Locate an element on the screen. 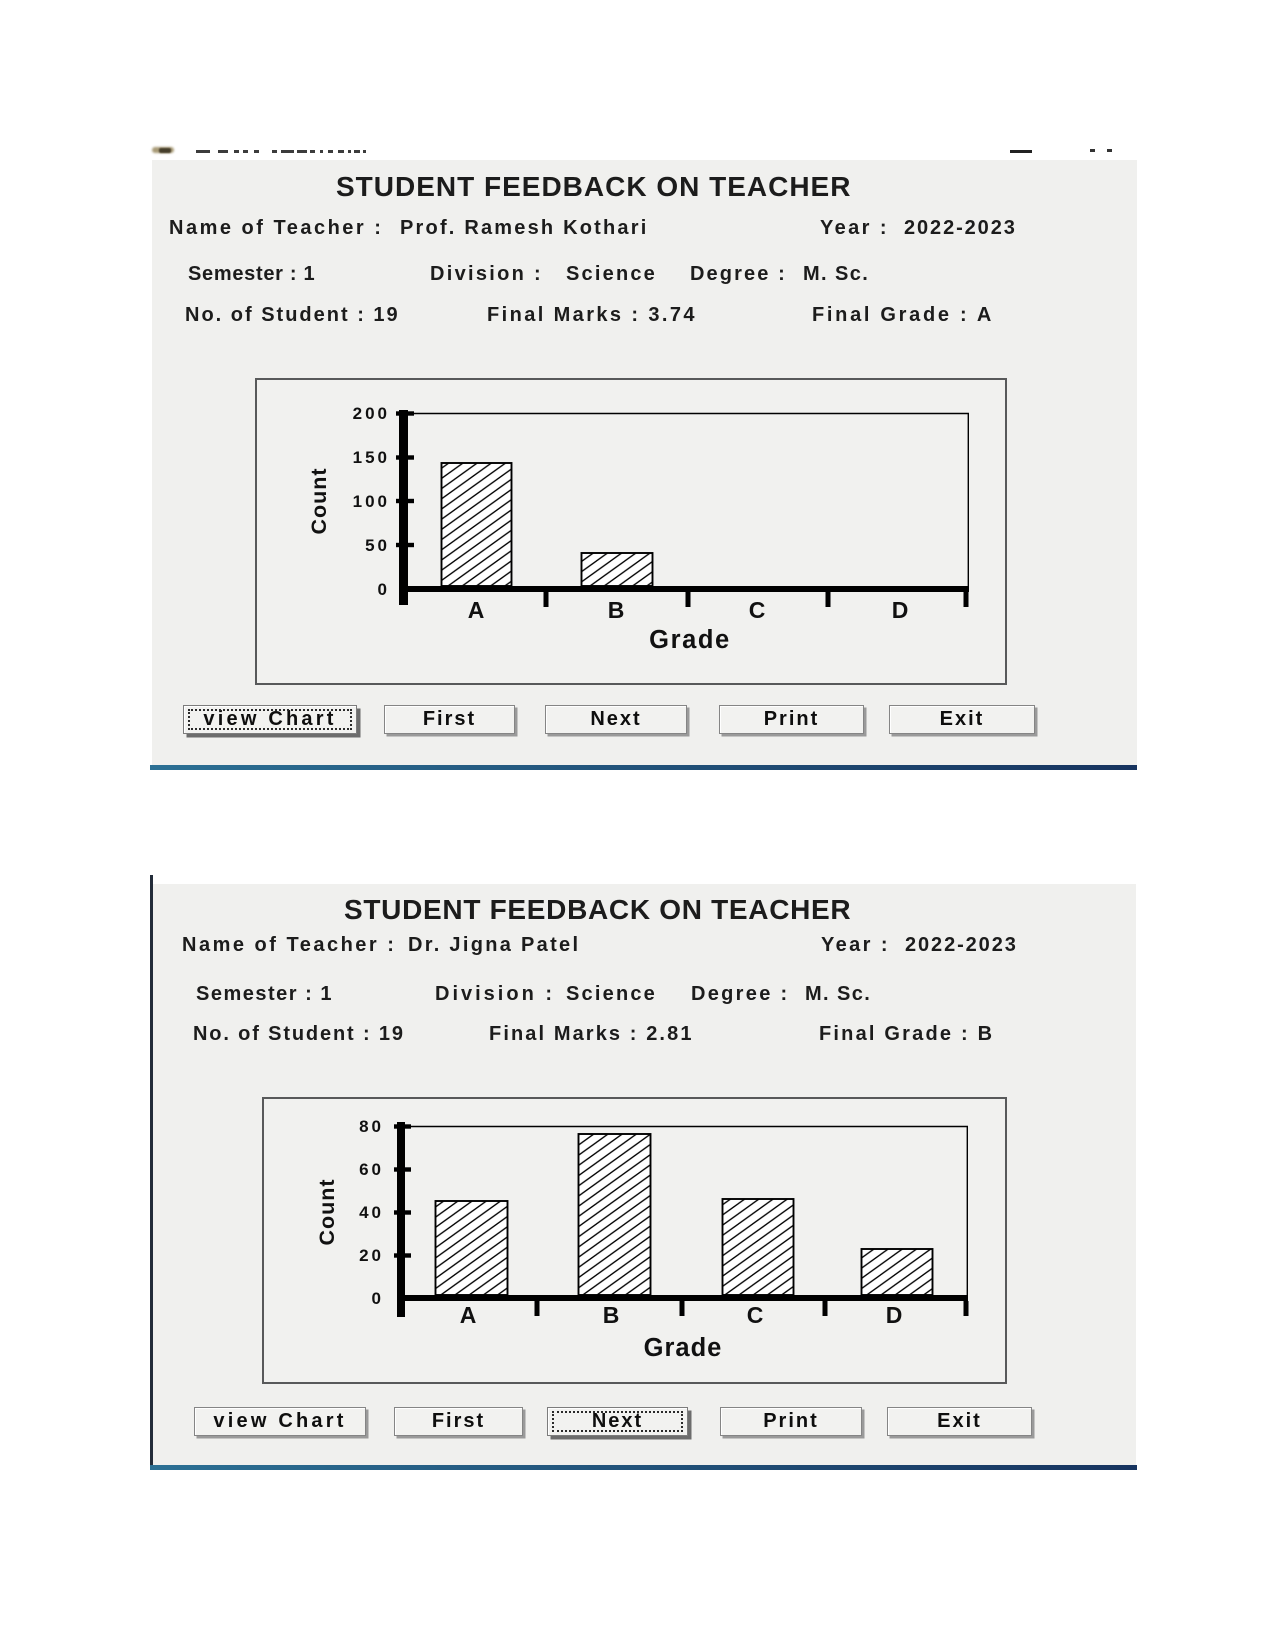  svg-text: 20 is located at coordinates (371, 1255).